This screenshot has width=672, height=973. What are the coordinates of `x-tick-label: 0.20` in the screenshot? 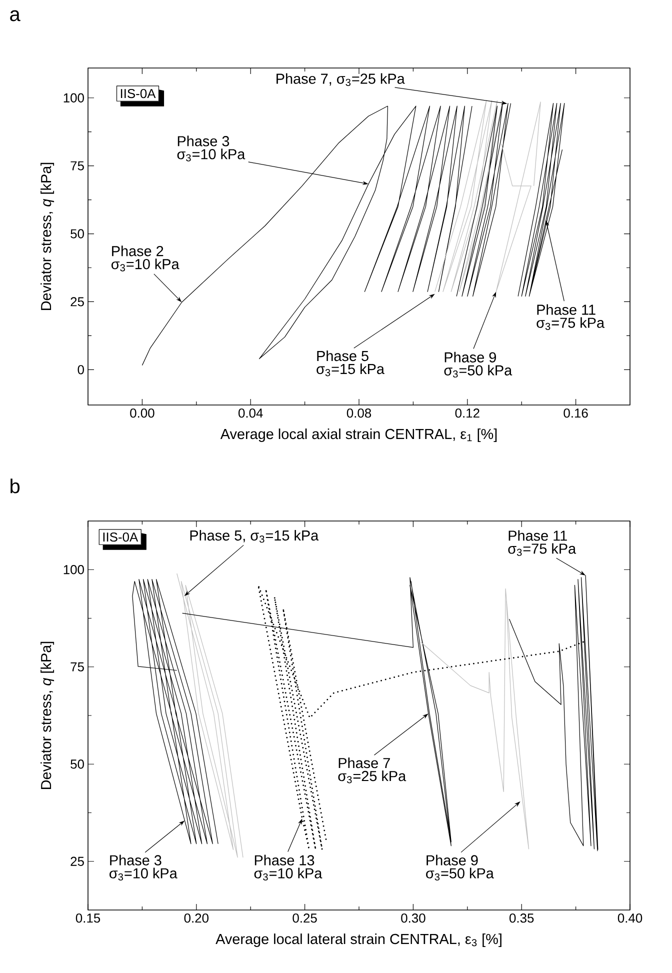 It's located at (196, 918).